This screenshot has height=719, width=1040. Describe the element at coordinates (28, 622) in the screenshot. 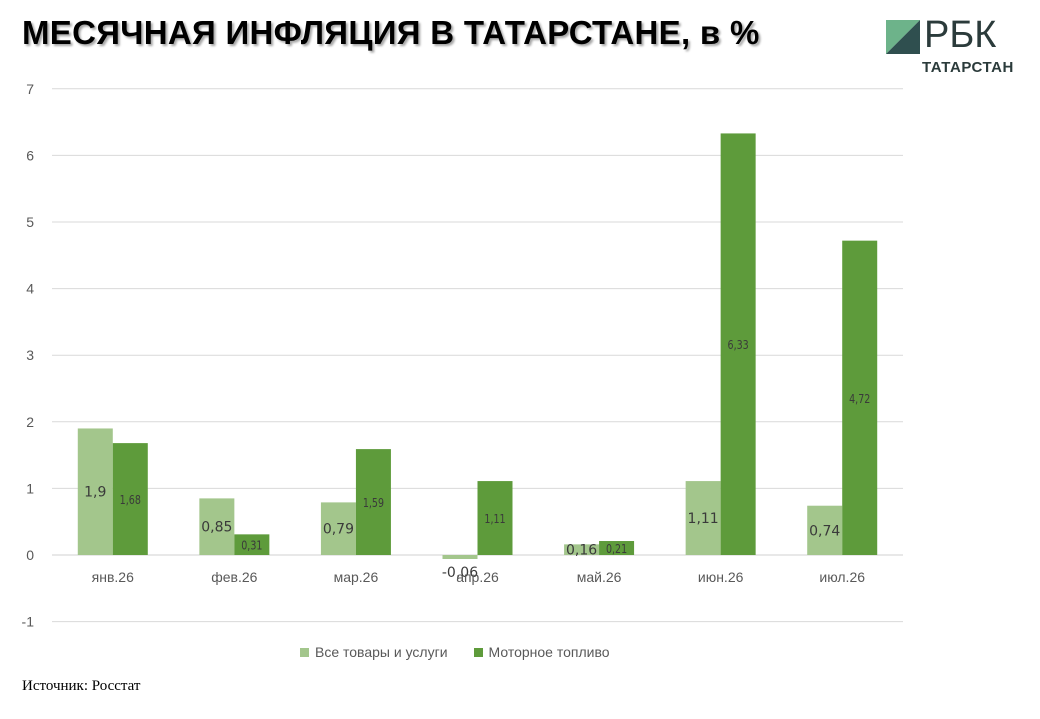

I see `y-tick-label: -1` at that location.